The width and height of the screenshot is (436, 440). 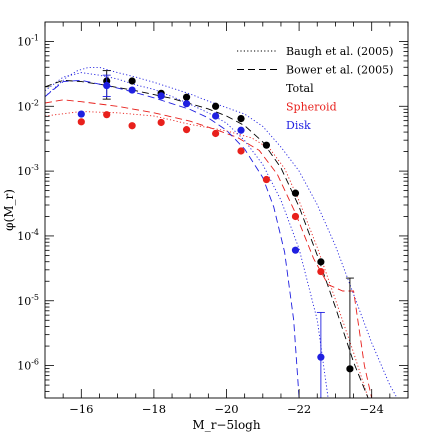 What do you see at coordinates (311, 107) in the screenshot?
I see `legend-label-spheroid: Spheroid` at bounding box center [311, 107].